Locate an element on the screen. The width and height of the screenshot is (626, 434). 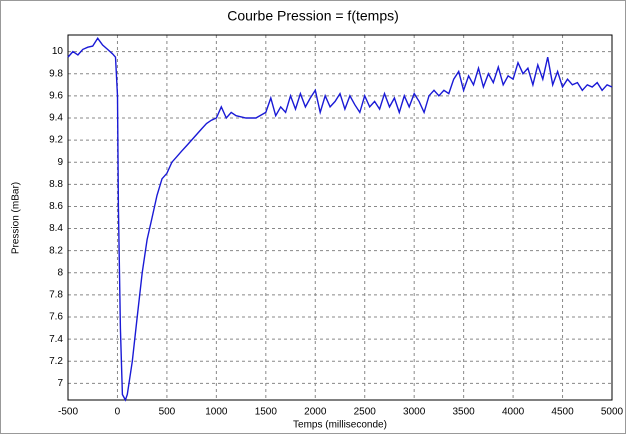
x-tick-label: 4500 is located at coordinates (562, 412).